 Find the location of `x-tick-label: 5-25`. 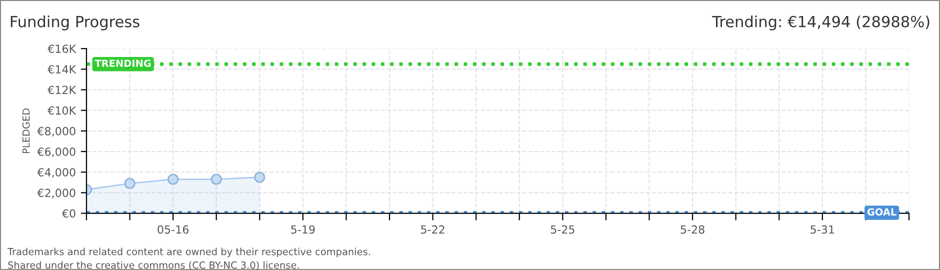

x-tick-label: 5-25 is located at coordinates (562, 229).